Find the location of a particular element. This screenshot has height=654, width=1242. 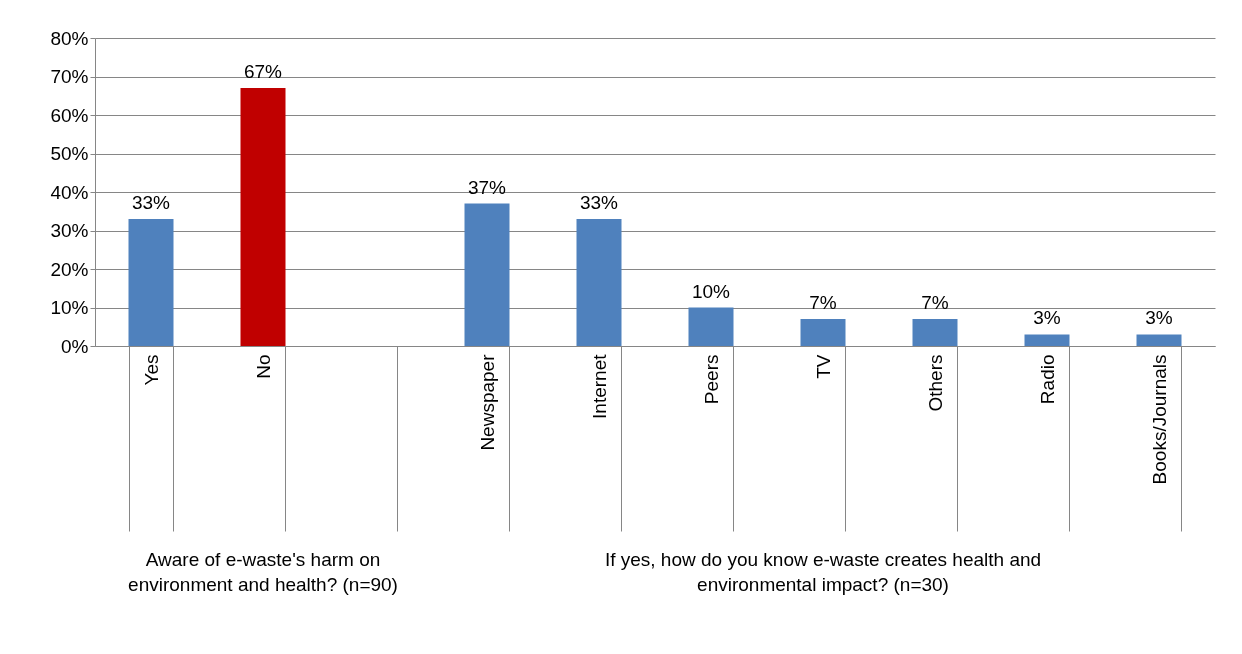

y-tick-label: 30% is located at coordinates (69, 230).